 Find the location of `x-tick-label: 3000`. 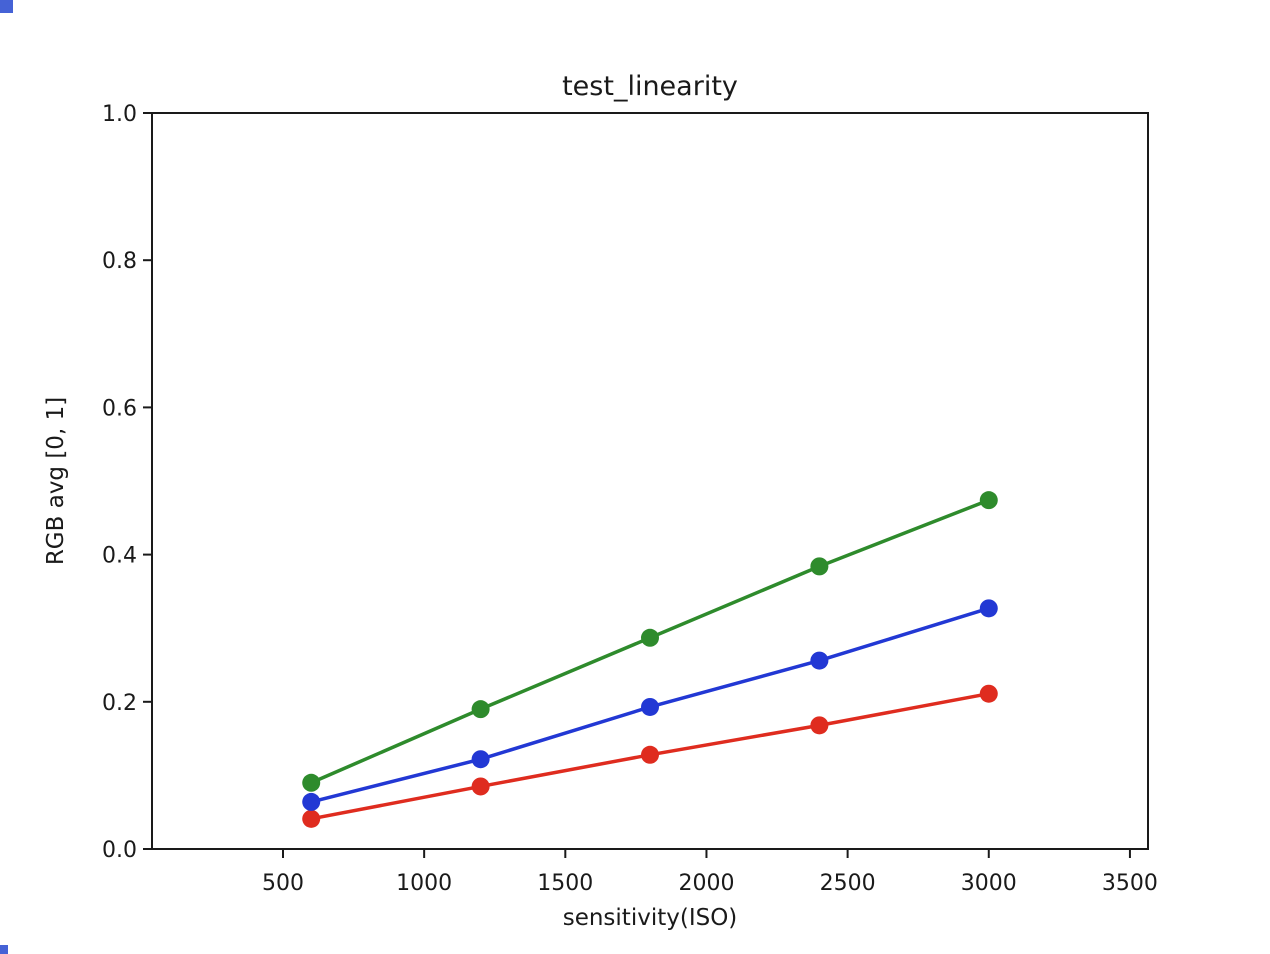

x-tick-label: 3000 is located at coordinates (989, 883).